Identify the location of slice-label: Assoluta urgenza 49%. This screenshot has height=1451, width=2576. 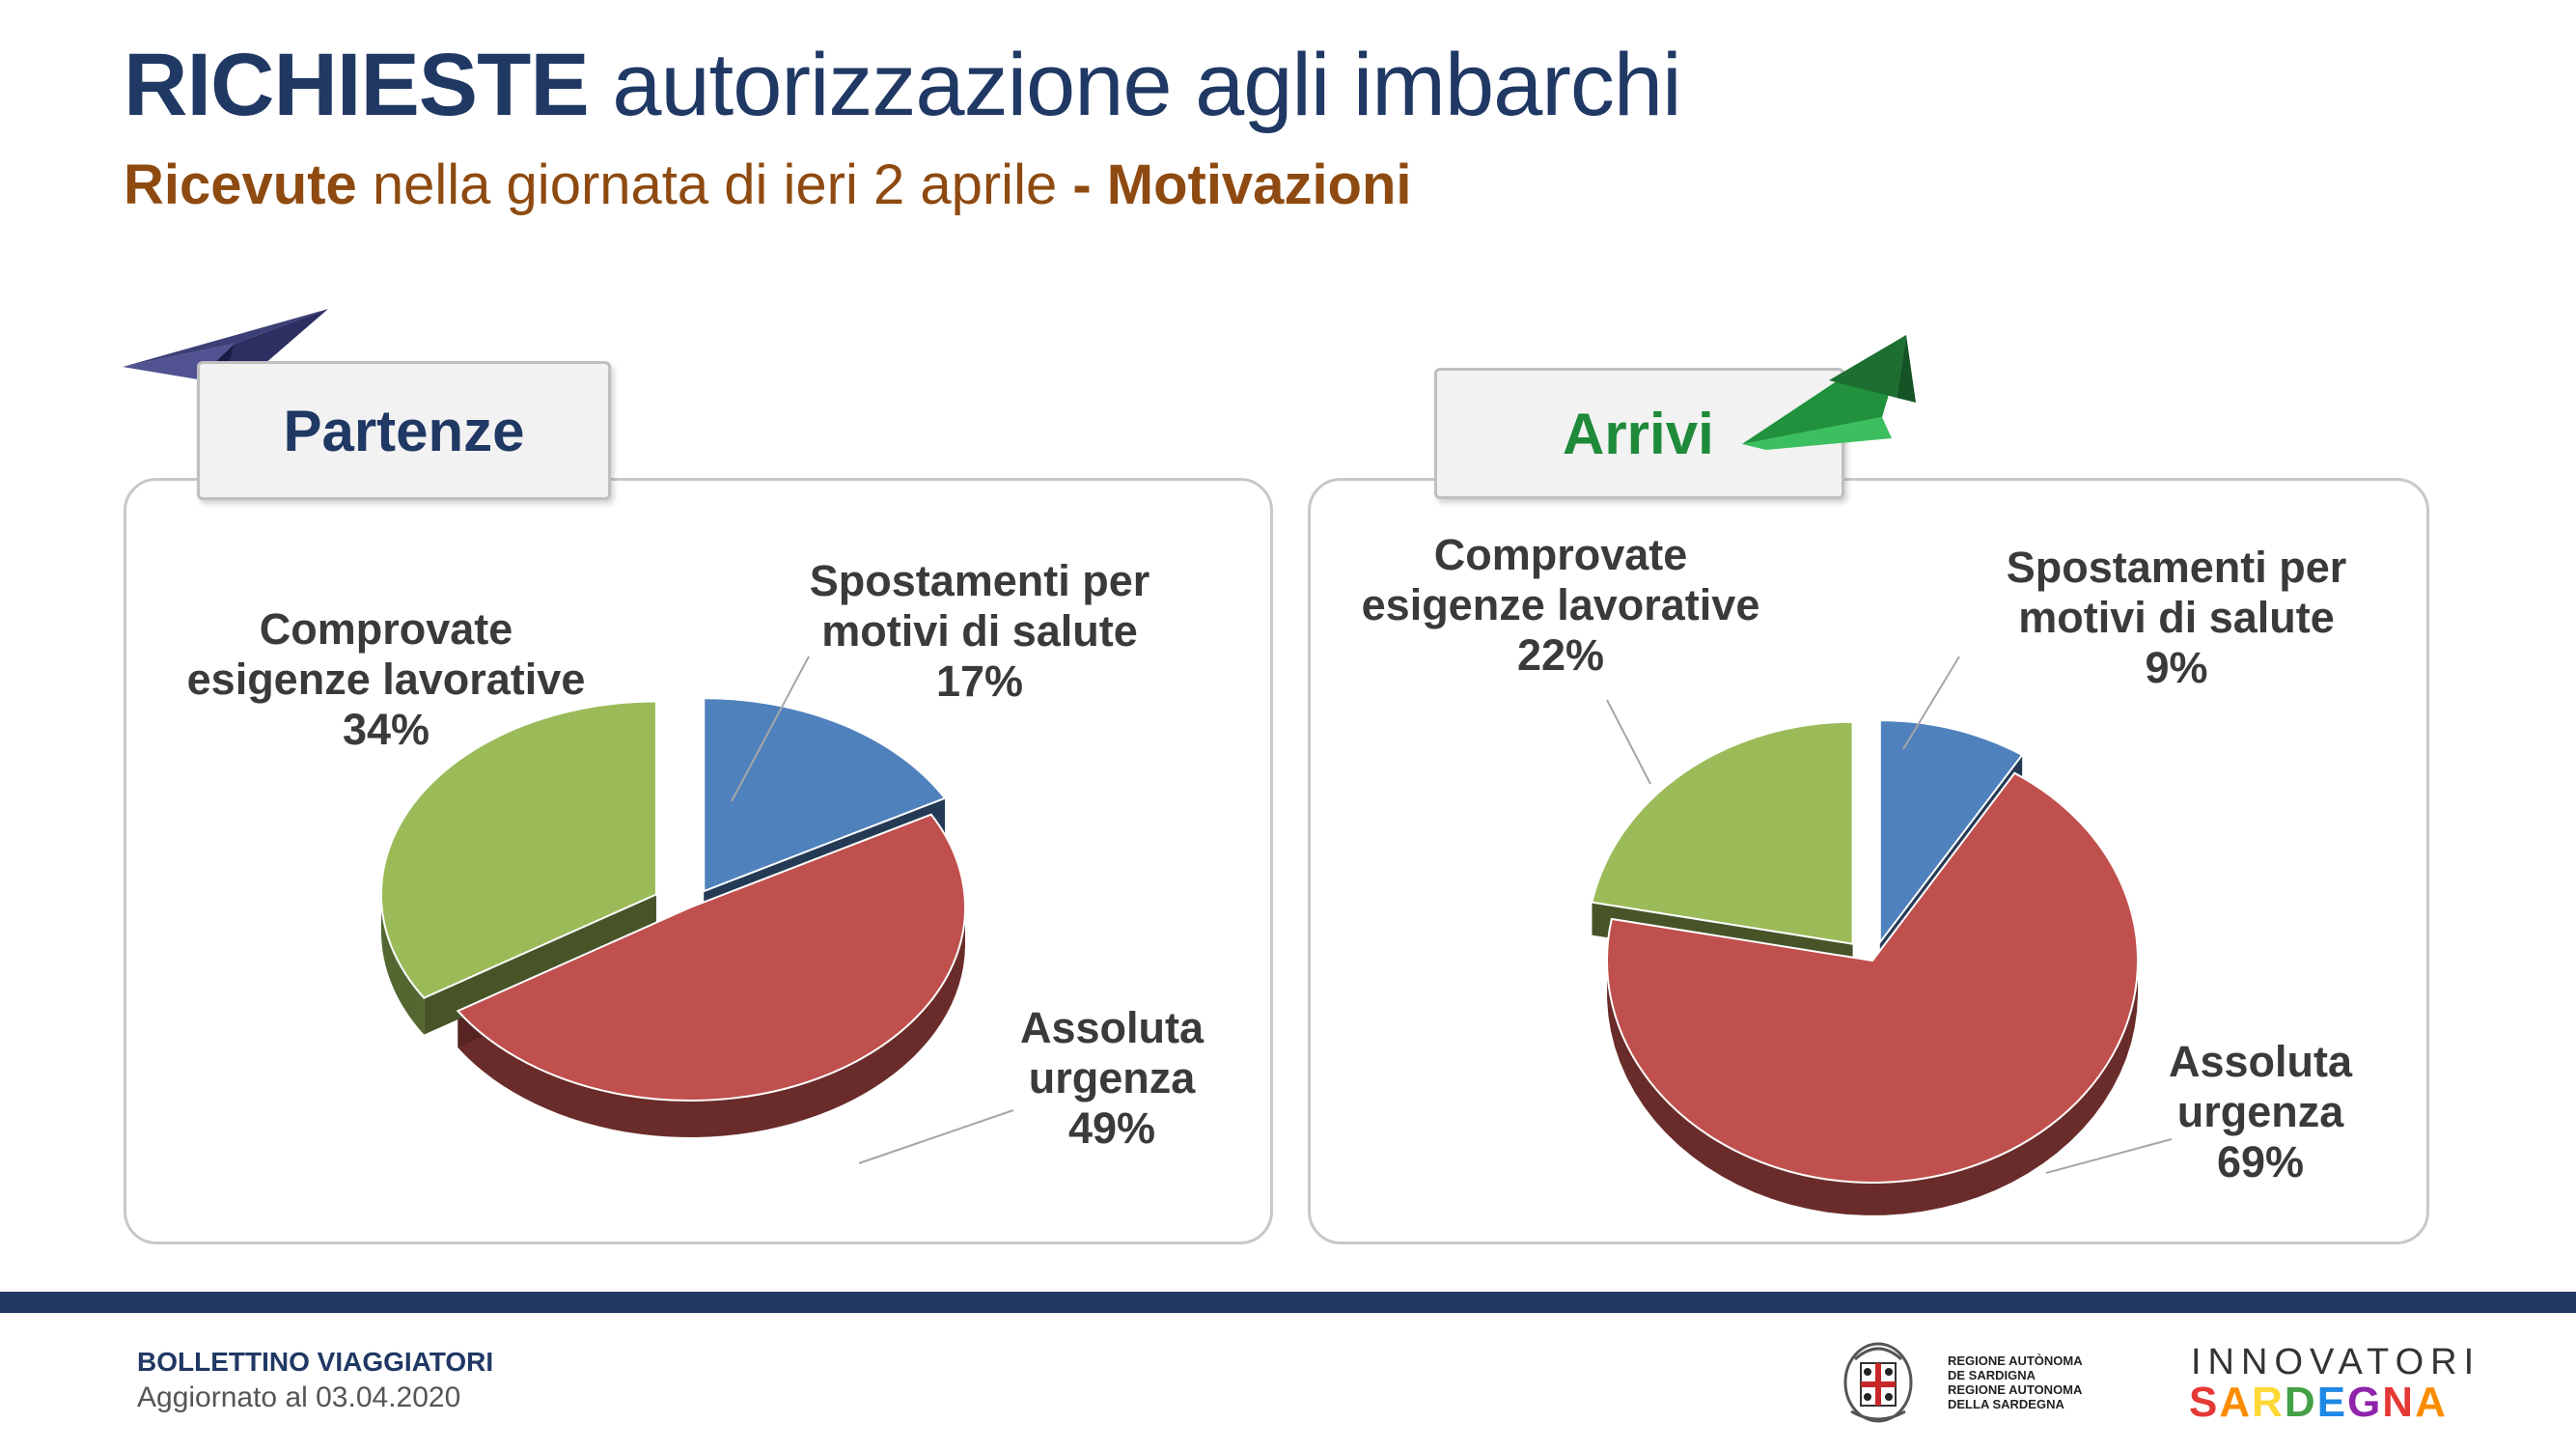
(1112, 1078).